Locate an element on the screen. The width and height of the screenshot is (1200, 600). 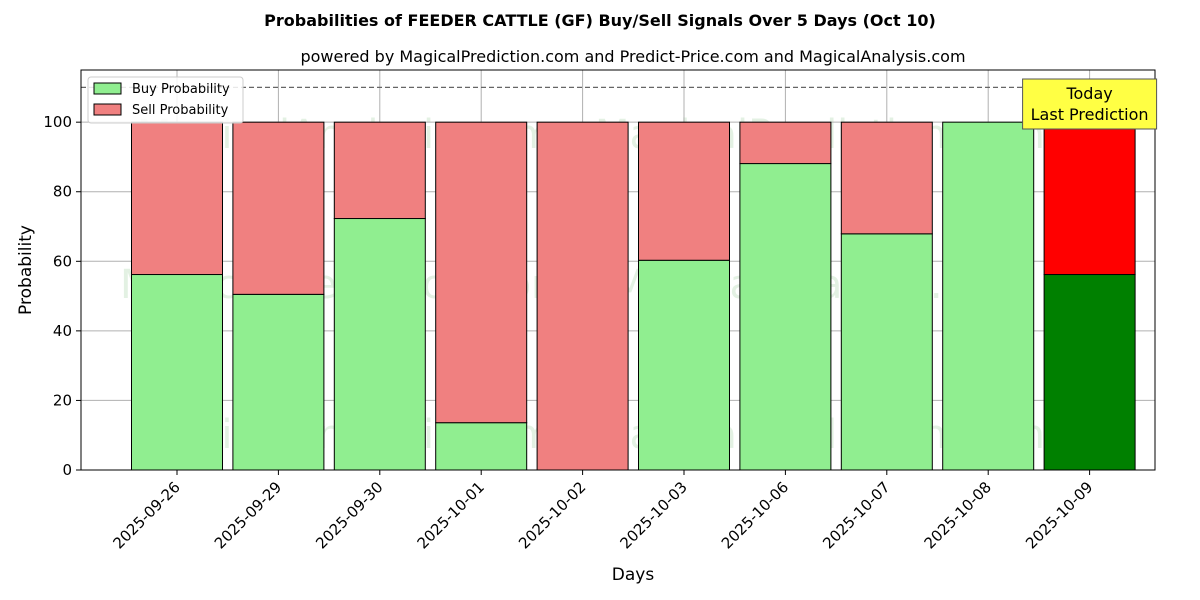
today-annotation: Today Last Prediction is located at coordinates (1090, 104).